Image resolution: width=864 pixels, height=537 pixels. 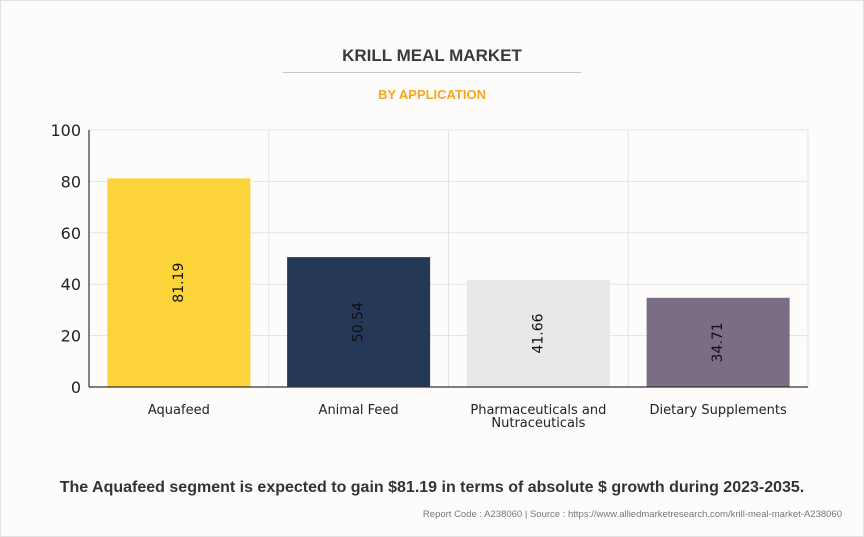 I want to click on x-tick-label: Animal Feed, so click(x=359, y=410).